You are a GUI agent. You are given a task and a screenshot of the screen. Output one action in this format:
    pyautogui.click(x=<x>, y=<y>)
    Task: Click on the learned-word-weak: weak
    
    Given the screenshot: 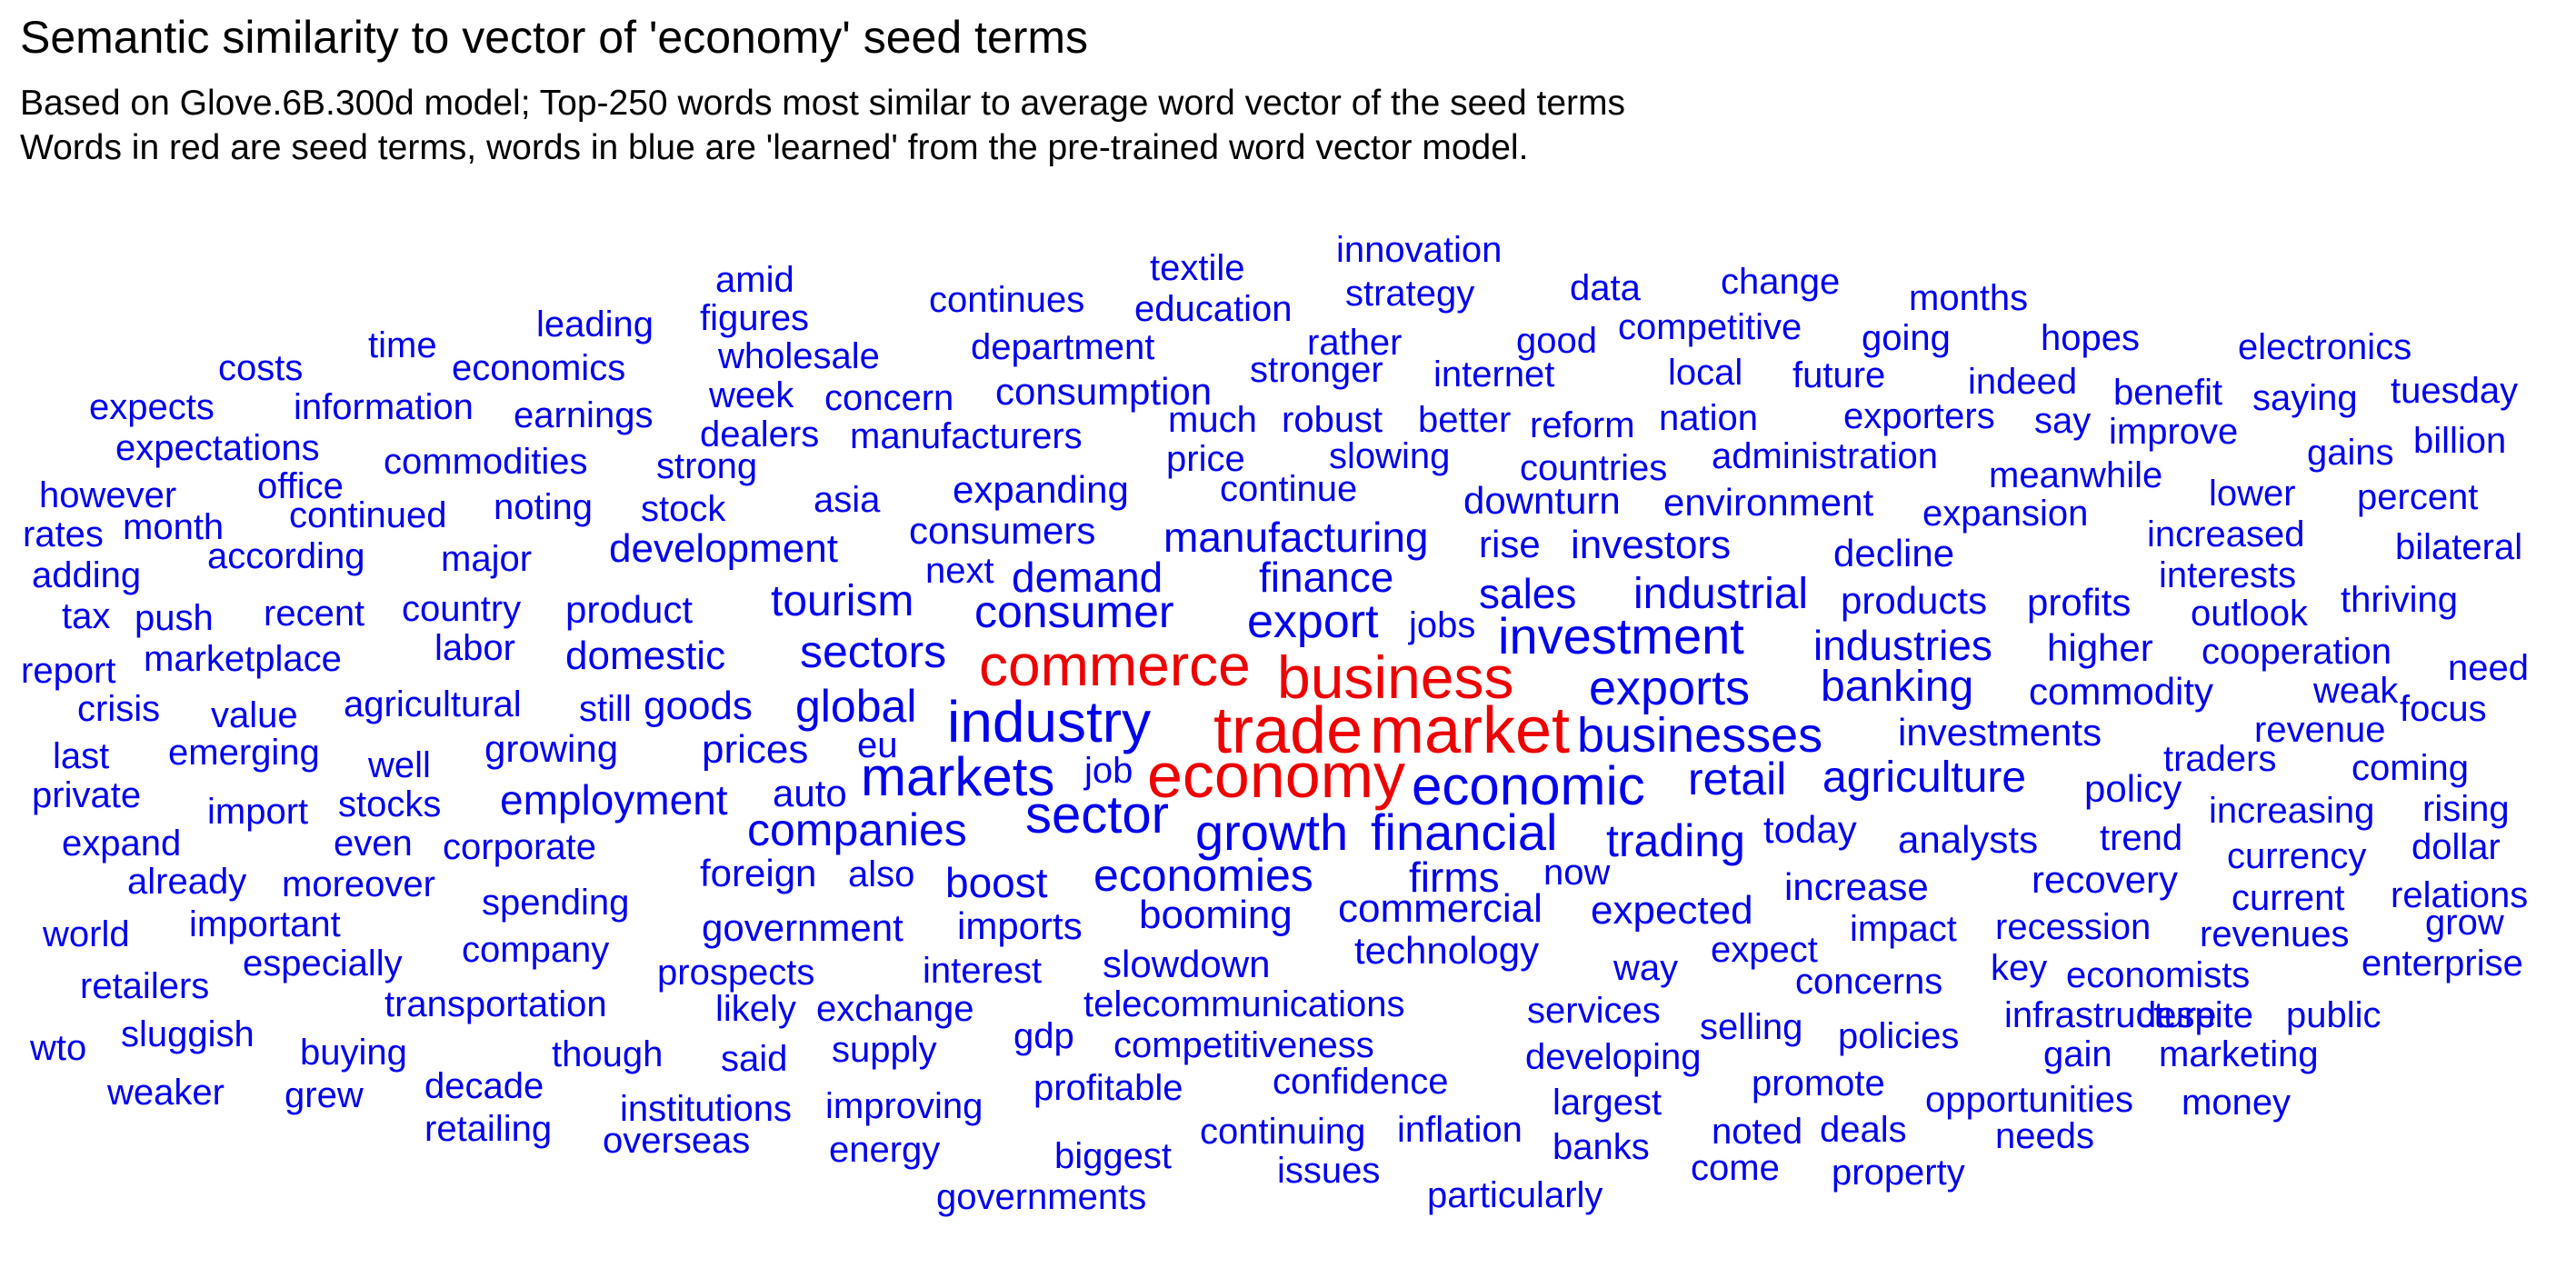 What is the action you would take?
    pyautogui.click(x=2356, y=691)
    